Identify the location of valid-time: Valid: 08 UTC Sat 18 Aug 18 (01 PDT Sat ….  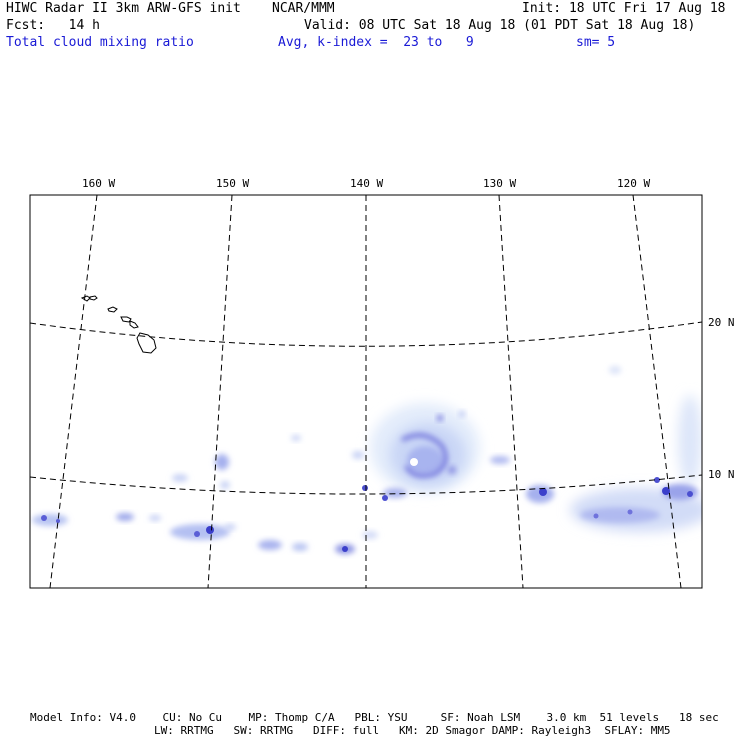
(500, 25).